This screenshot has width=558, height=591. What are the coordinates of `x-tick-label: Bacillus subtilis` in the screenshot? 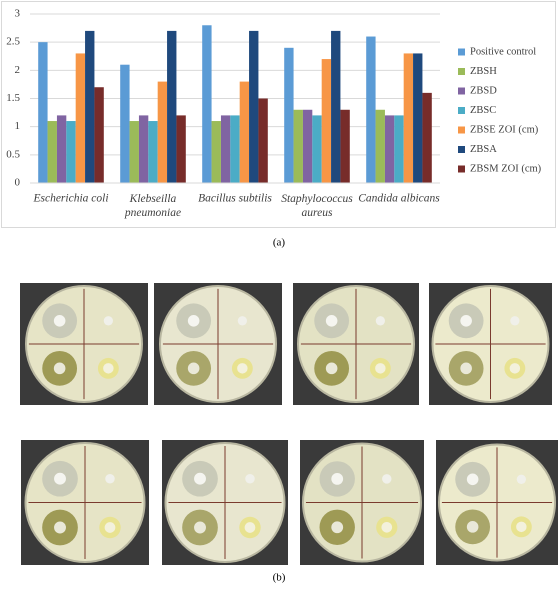 It's located at (235, 199).